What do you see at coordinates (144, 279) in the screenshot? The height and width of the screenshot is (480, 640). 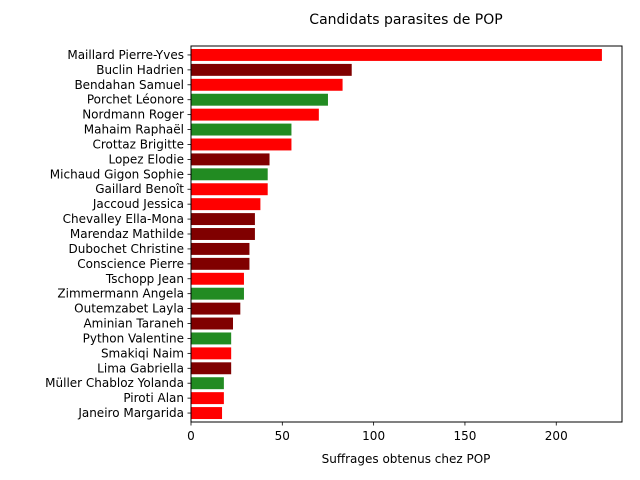 I see `y-tick-label: Tschopp Jean` at bounding box center [144, 279].